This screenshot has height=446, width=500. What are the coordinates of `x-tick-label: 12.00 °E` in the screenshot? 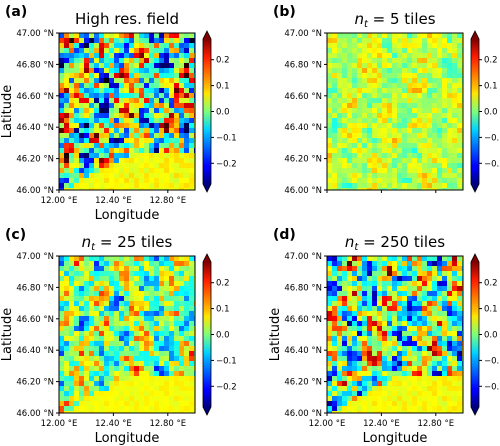 It's located at (327, 424).